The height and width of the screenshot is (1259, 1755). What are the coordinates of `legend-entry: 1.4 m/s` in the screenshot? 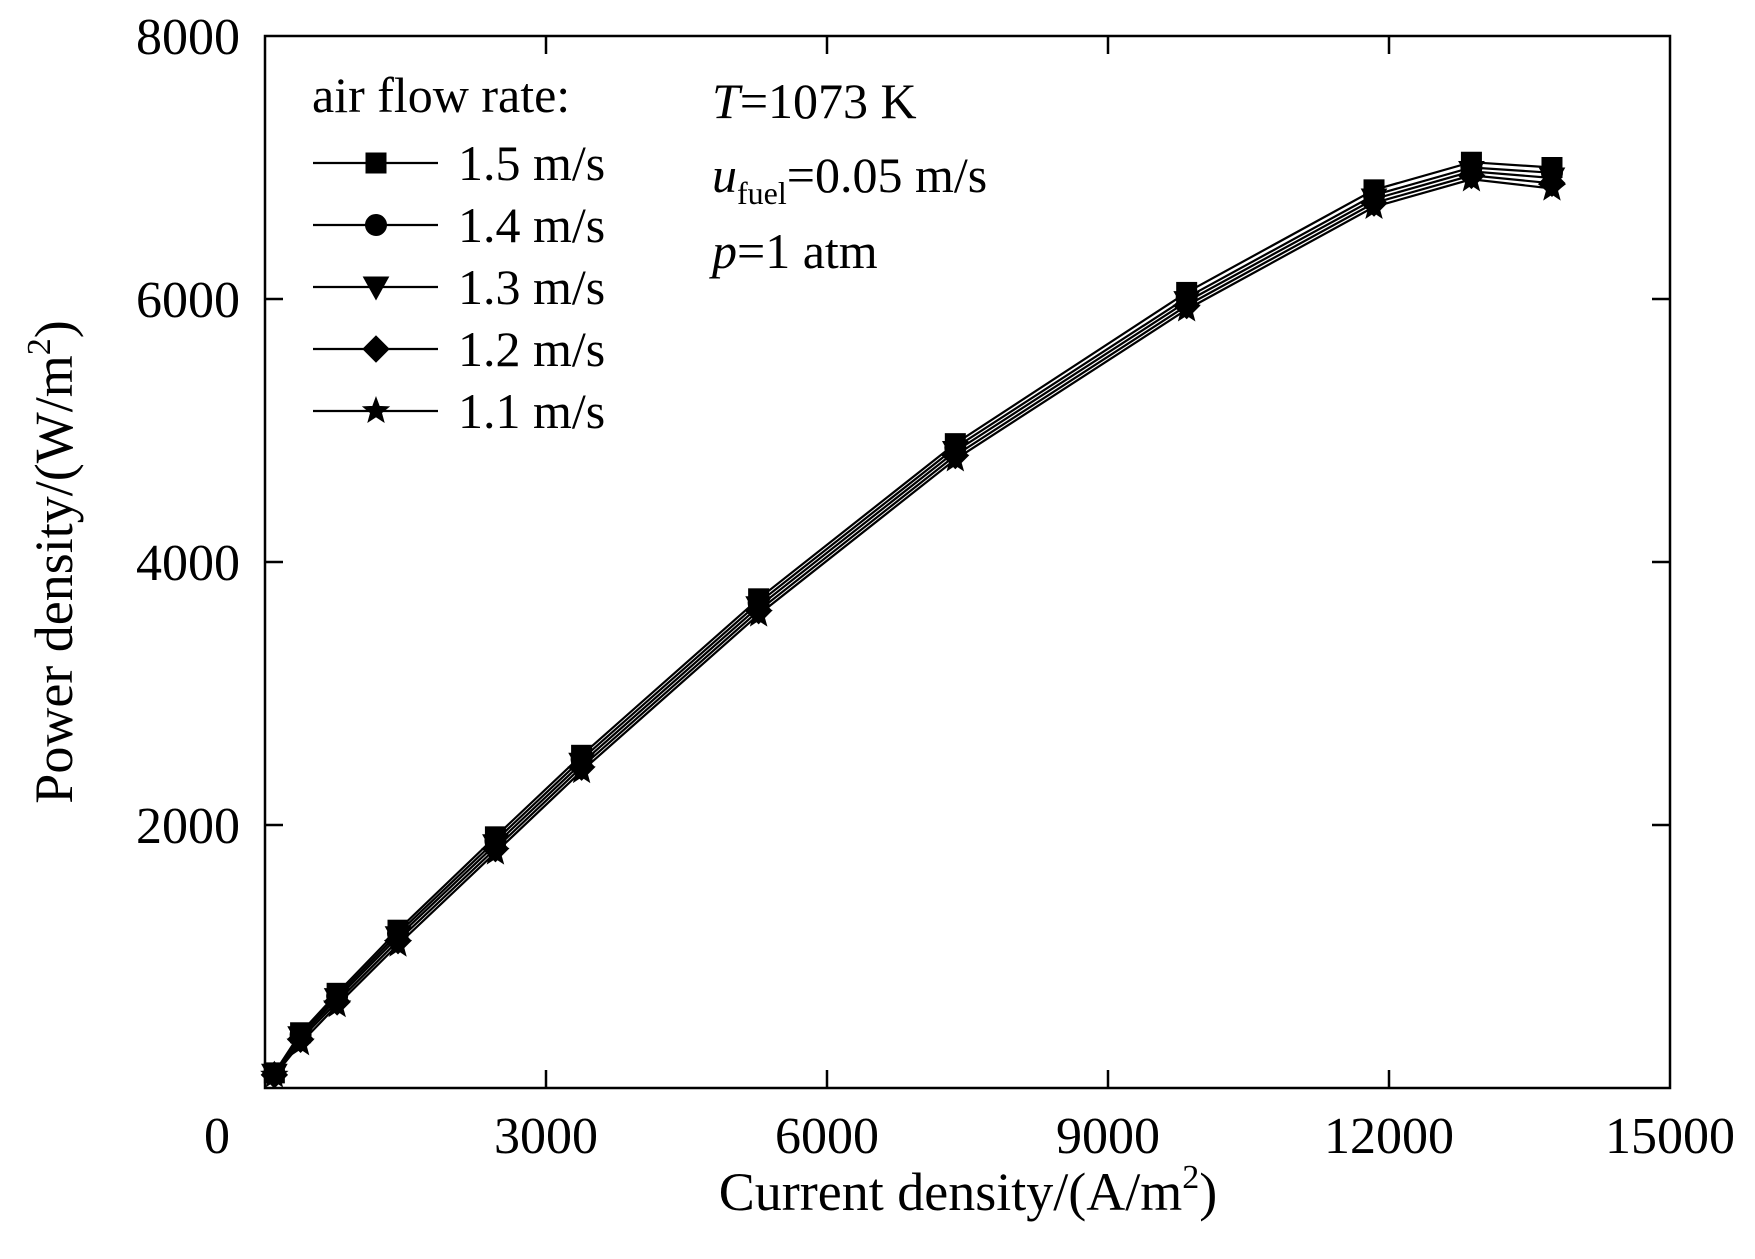 It's located at (459, 225).